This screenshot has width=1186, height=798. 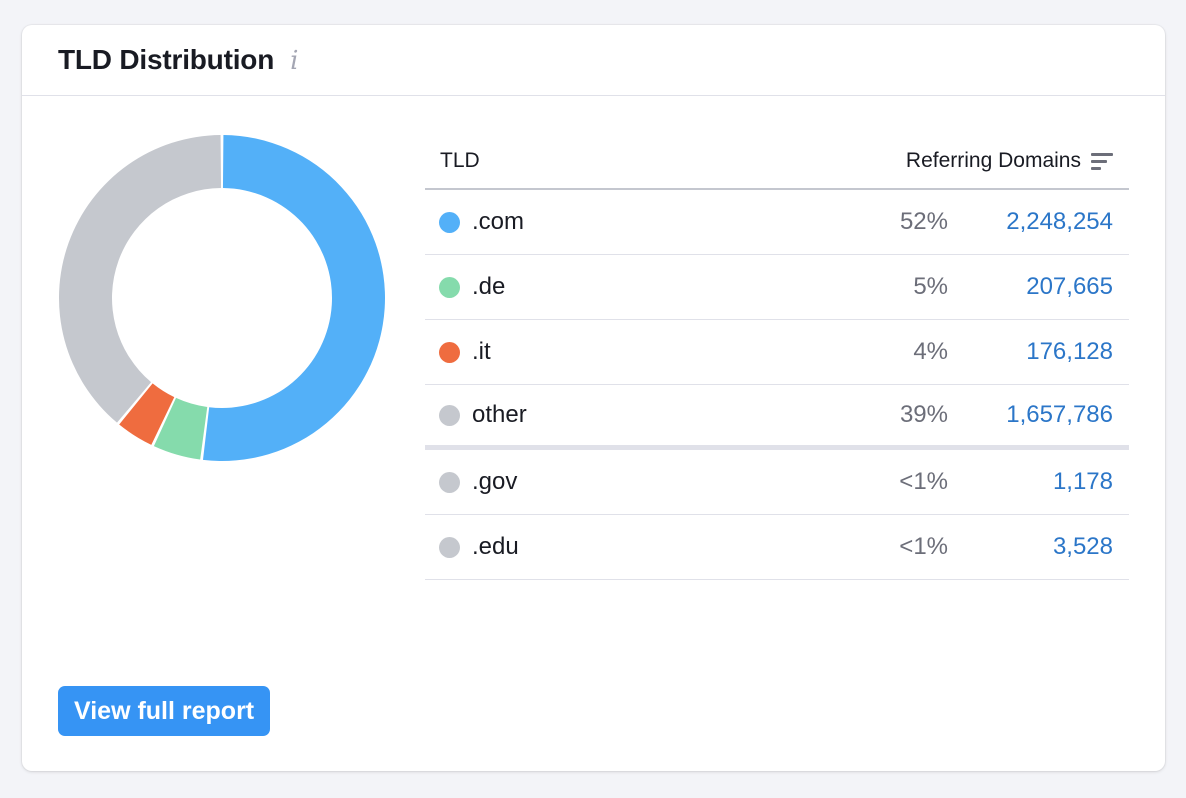 What do you see at coordinates (1059, 221) in the screenshot?
I see `referring-domains-link: 2,248,254` at bounding box center [1059, 221].